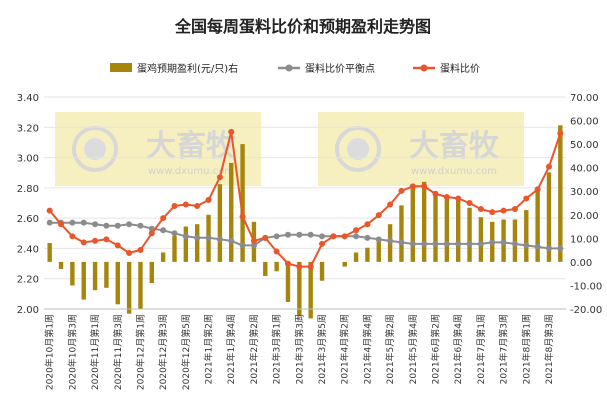 The height and width of the screenshot is (412, 607). What do you see at coordinates (584, 216) in the screenshot?
I see `right-axis-tick-label: 20.00` at bounding box center [584, 216].